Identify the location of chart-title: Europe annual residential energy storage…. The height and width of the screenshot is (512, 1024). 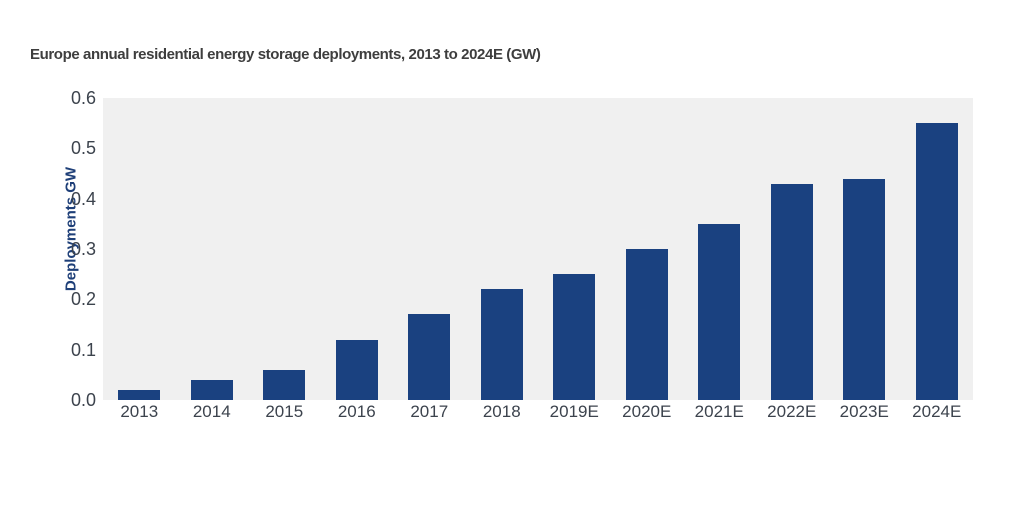
(285, 54).